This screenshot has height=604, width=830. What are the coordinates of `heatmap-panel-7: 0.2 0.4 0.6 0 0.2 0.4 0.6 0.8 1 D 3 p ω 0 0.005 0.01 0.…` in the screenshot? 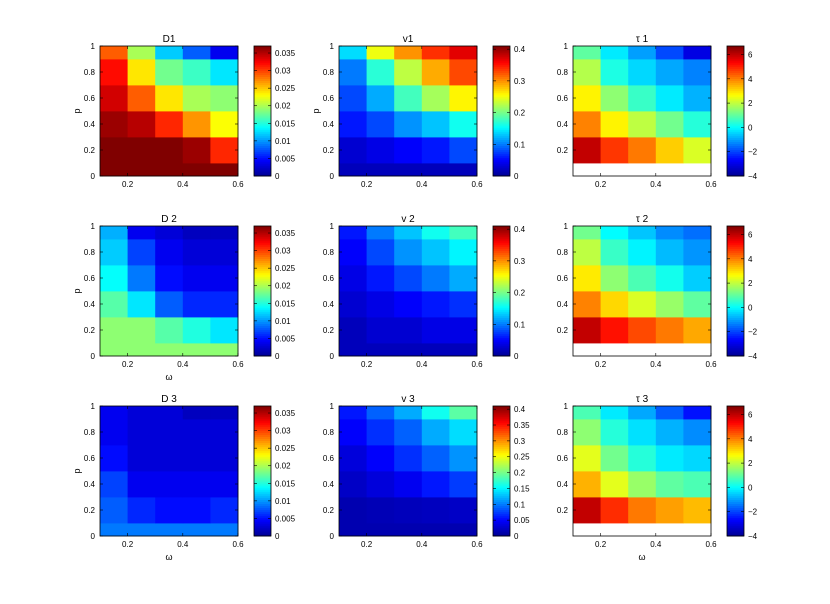 It's located at (184, 478).